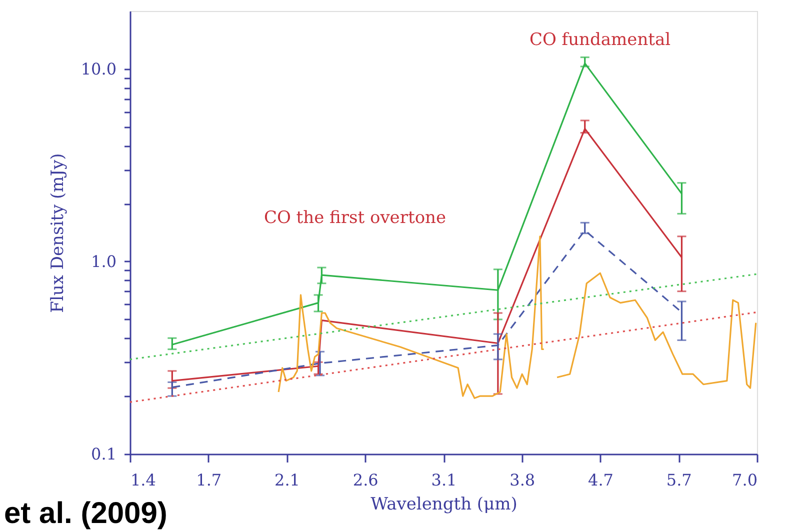 The width and height of the screenshot is (787, 531). I want to click on x-tick-label: 4.7, so click(601, 480).